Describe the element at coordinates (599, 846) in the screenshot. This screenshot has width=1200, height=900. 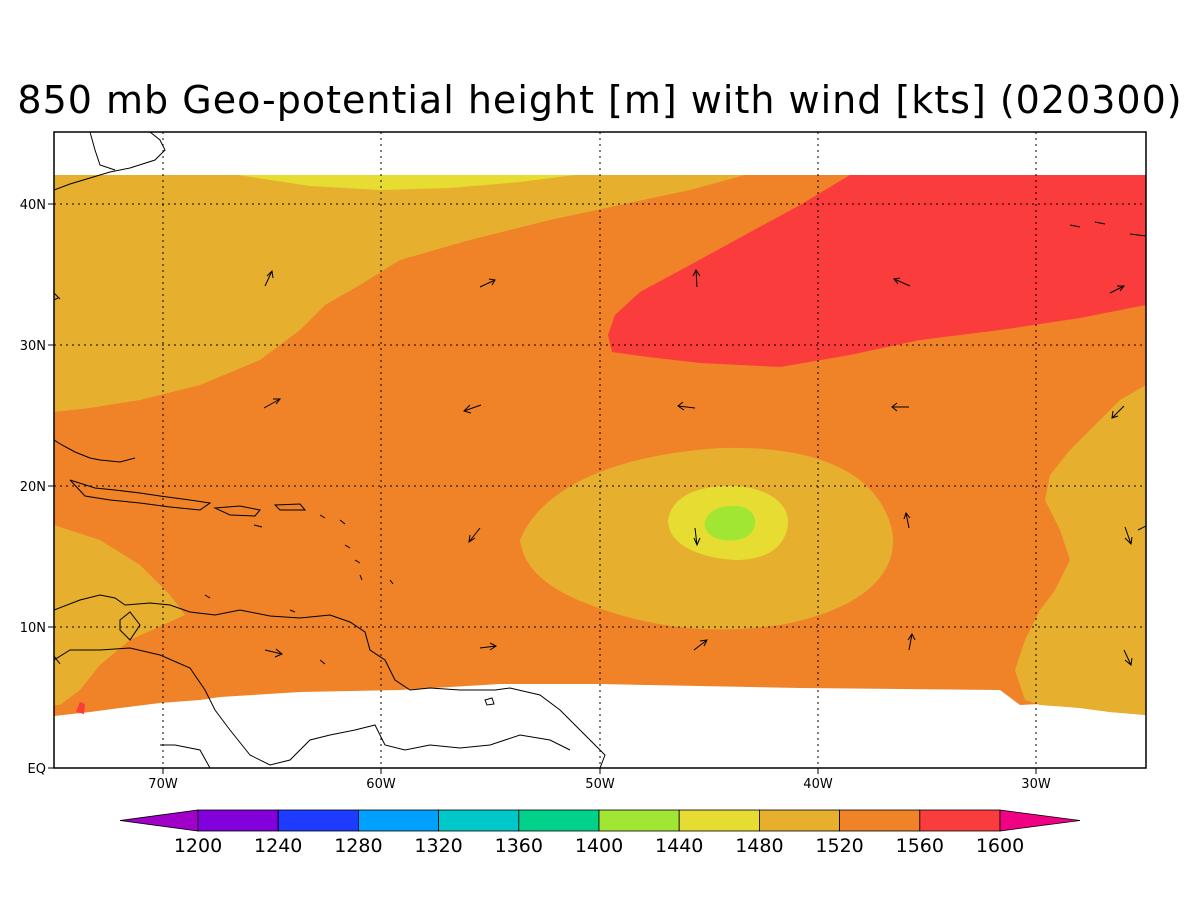
I see `colorbar-label: 1400` at that location.